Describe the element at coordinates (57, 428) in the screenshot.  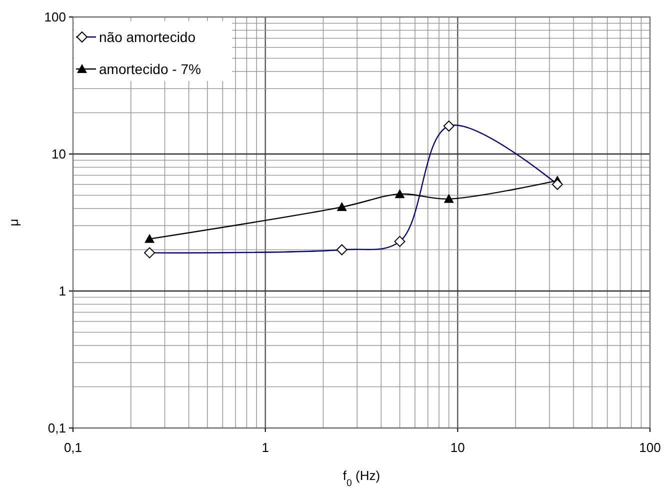
I see `y-tick-label: 0,1` at that location.